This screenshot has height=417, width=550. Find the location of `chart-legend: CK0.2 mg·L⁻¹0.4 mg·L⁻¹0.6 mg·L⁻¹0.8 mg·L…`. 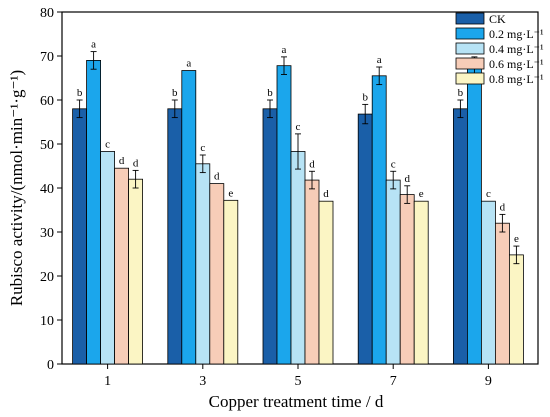

chart-legend: CK0.2 mg·L⁻¹0.4 mg·L⁻¹0.6 mg·L⁻¹0.8 mg·L… is located at coordinates (499, 49).